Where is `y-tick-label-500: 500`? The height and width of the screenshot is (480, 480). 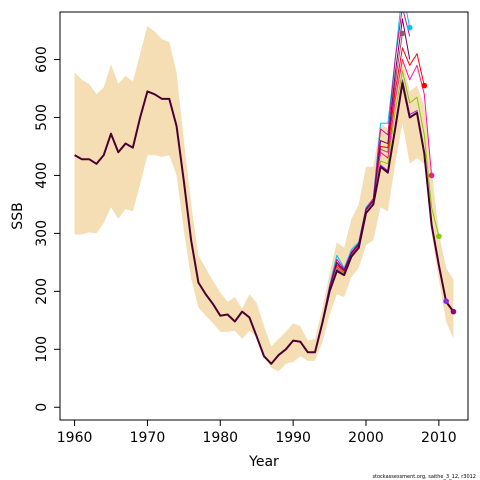 y-tick-label-500: 500 is located at coordinates (42, 117).